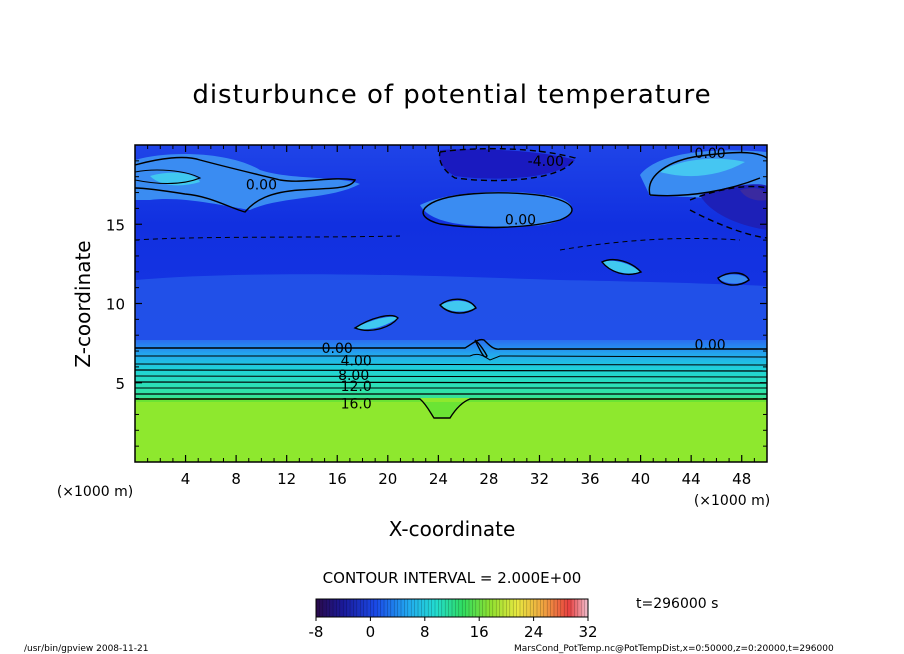 The width and height of the screenshot is (904, 654). What do you see at coordinates (691, 479) in the screenshot?
I see `x-tick-label: 44` at bounding box center [691, 479].